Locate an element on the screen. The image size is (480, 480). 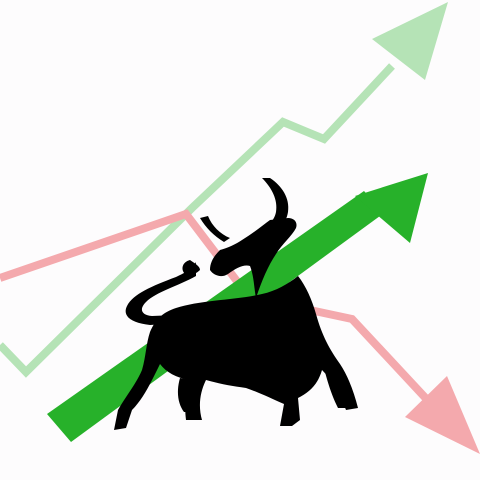
bull-hind-leg is located at coordinates (186, 395).